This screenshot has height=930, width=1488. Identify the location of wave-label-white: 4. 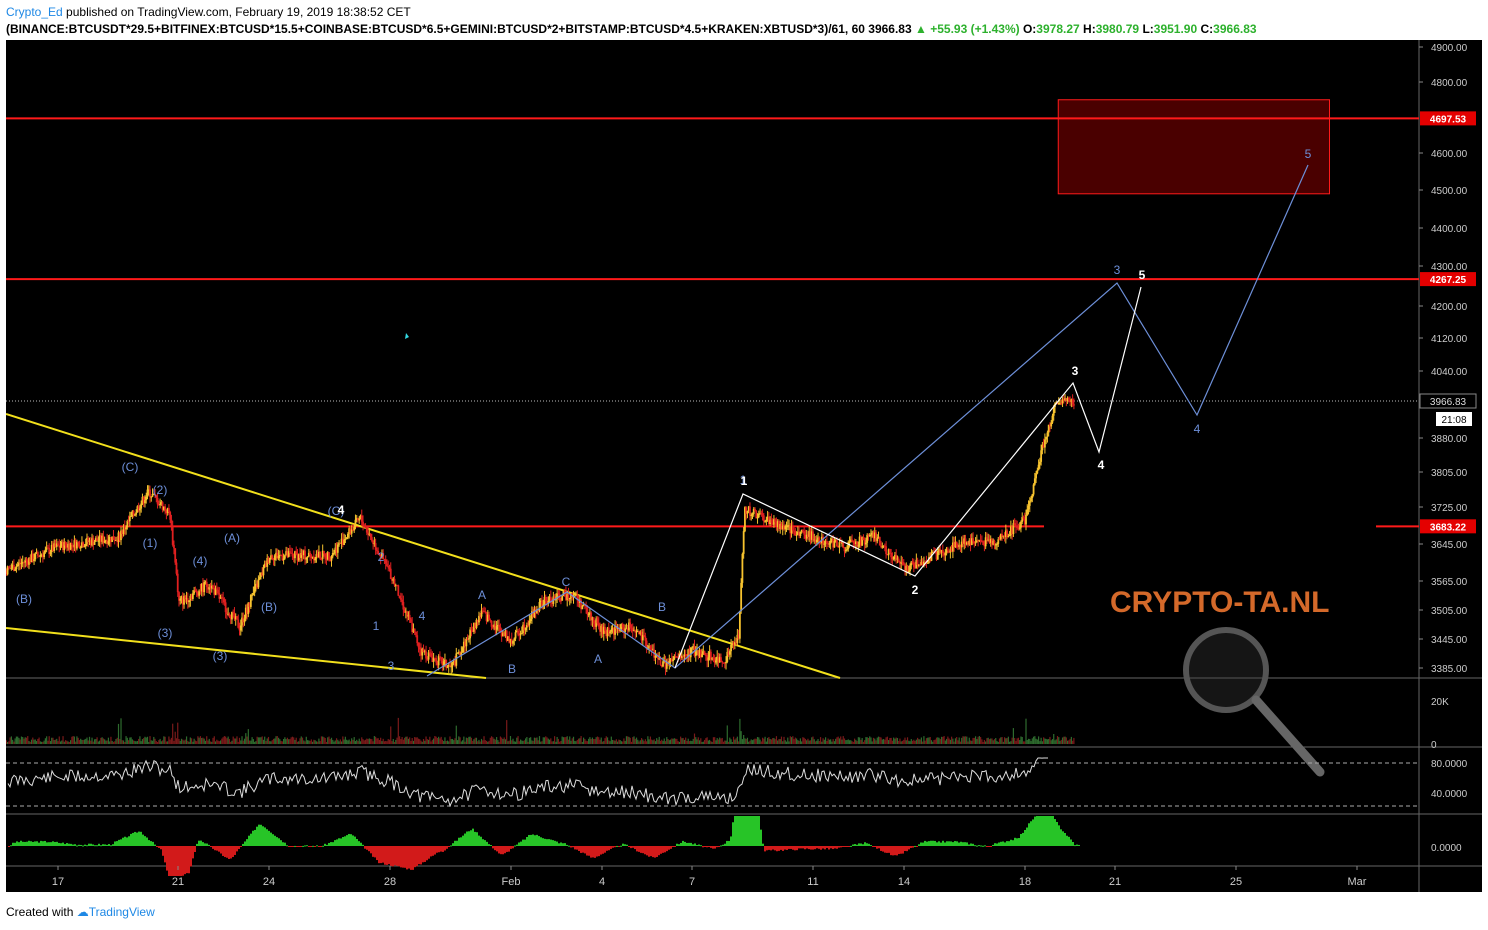
(341, 510).